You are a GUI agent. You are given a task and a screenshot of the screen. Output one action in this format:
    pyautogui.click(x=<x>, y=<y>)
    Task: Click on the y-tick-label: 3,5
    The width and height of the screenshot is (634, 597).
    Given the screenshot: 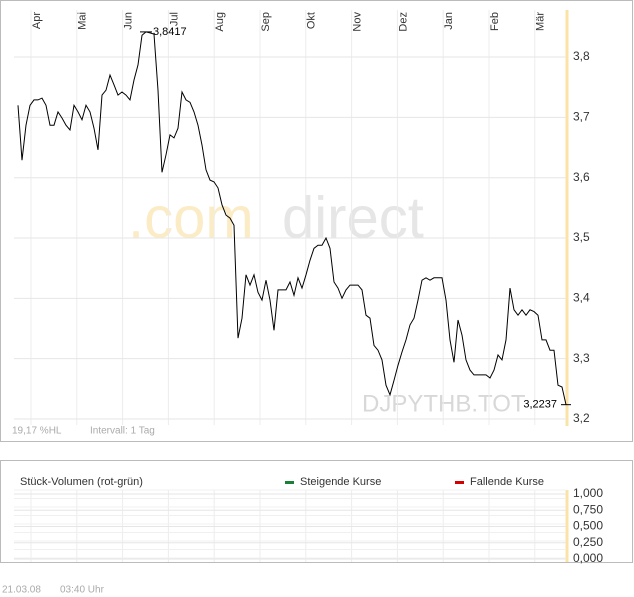 What is the action you would take?
    pyautogui.click(x=581, y=237)
    